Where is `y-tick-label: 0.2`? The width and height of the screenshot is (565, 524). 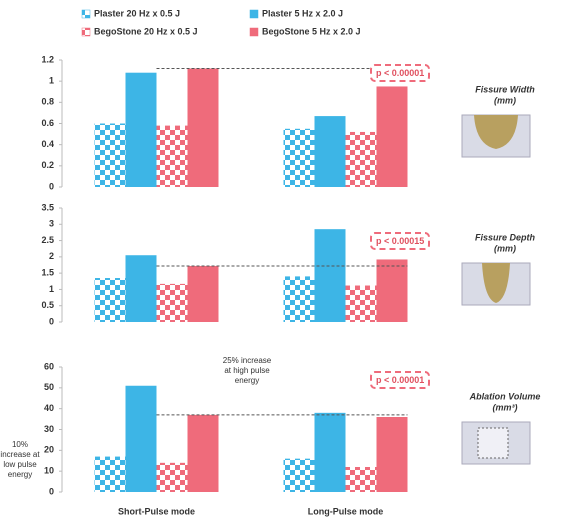 y-tick-label: 0.2 is located at coordinates (47, 165).